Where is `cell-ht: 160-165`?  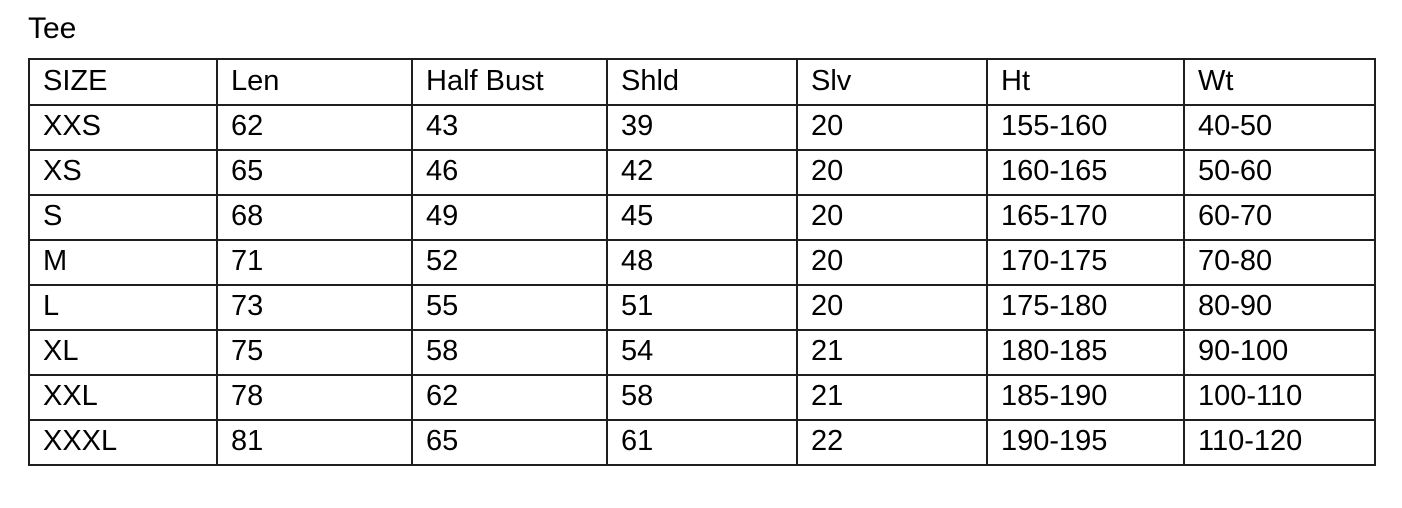
cell-ht: 160-165 is located at coordinates (1085, 172).